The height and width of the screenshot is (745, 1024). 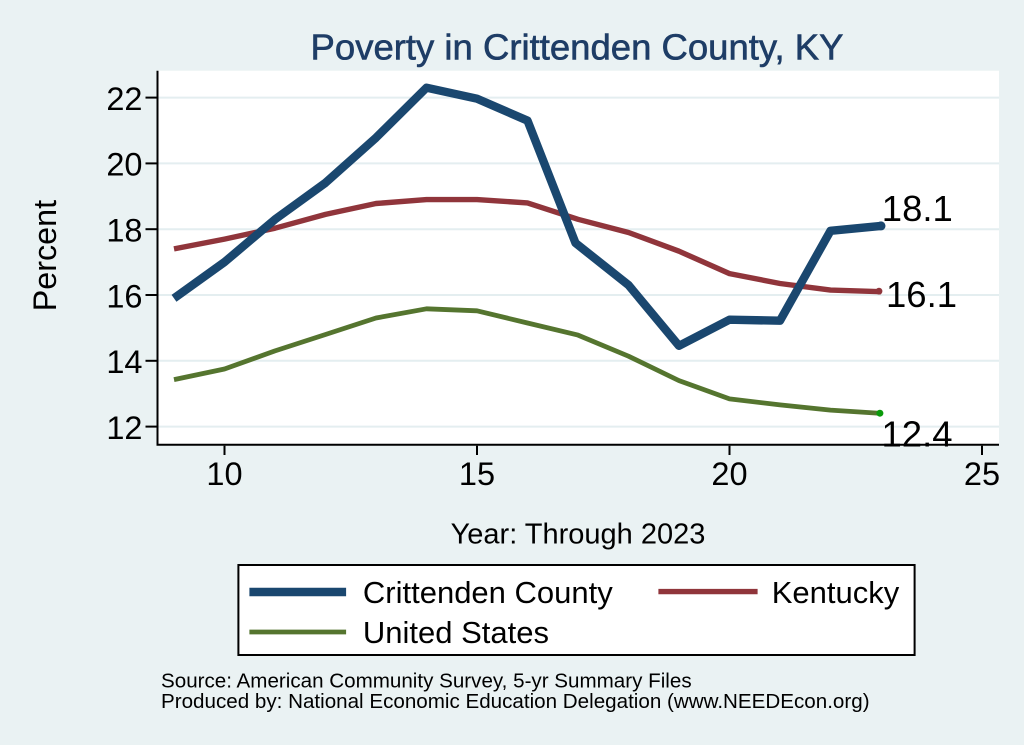 I want to click on svg-text: 10, so click(x=224, y=474).